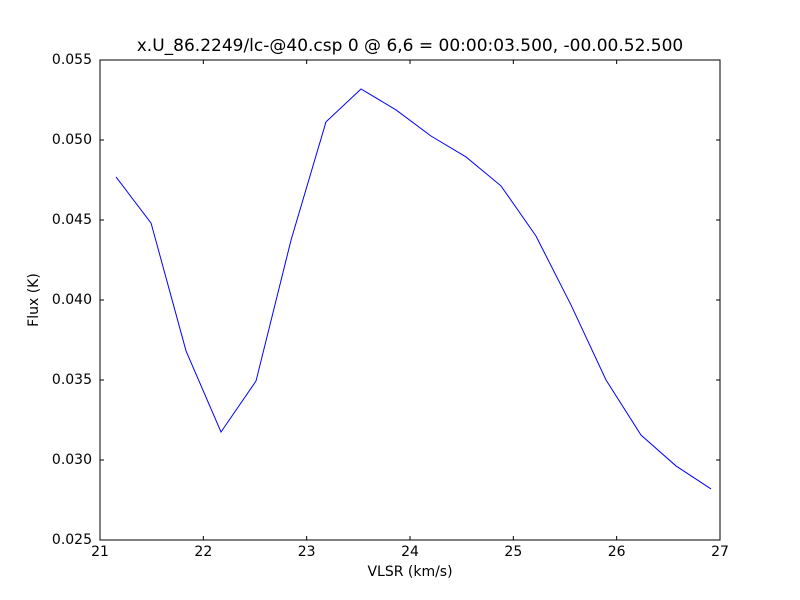 The width and height of the screenshot is (800, 600). Describe the element at coordinates (409, 572) in the screenshot. I see `x-axis-label: VLSR (km/s)` at that location.